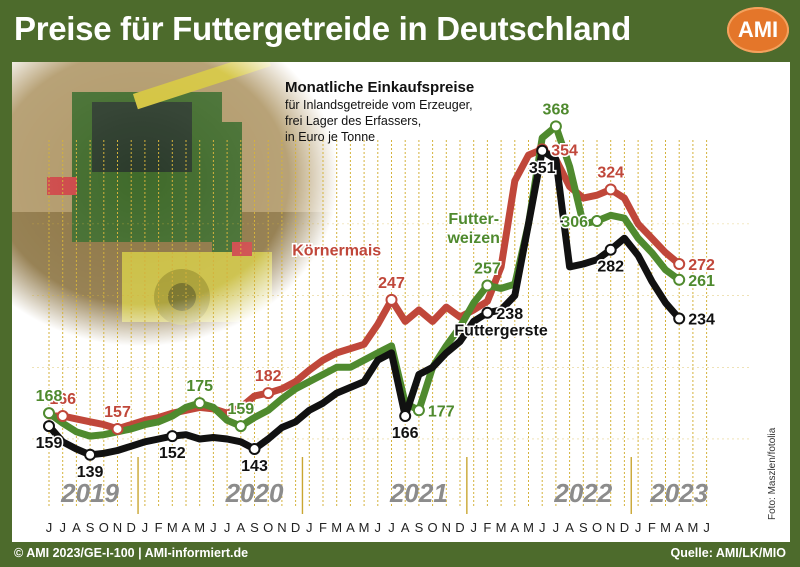  I want to click on series-labels: Körnermais Futter-weizen Futtergerste, so click(420, 275).